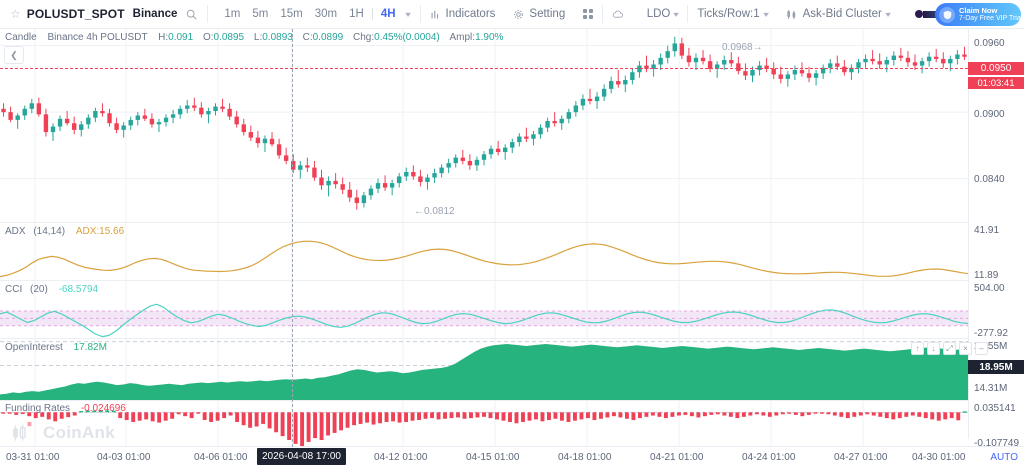 The height and width of the screenshot is (468, 1024). I want to click on timeframe-group: 1m 5m 15m 30m 1H | 4H ▾, so click(313, 14).